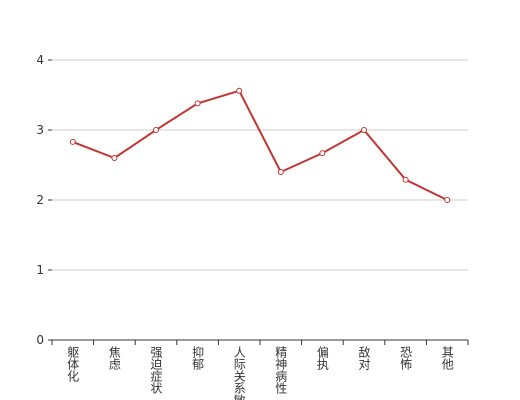  Describe the element at coordinates (73, 364) in the screenshot. I see `x-tick-label: 躯体化` at that location.